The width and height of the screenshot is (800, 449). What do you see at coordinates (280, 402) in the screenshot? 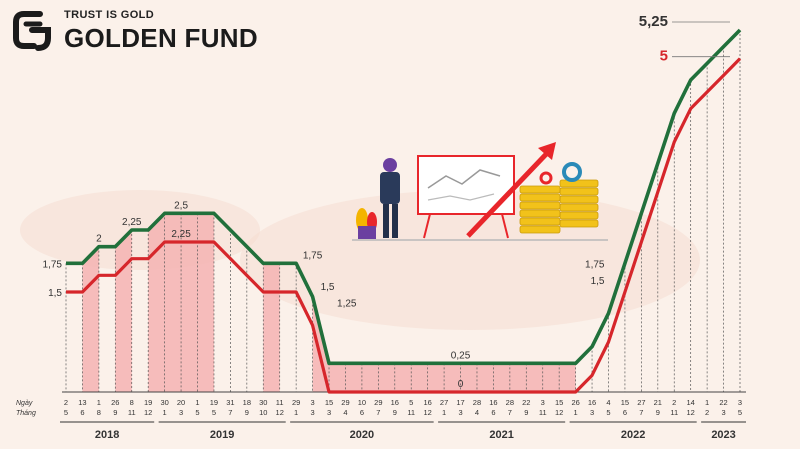
I see `tick-label-day: 11` at bounding box center [280, 402].